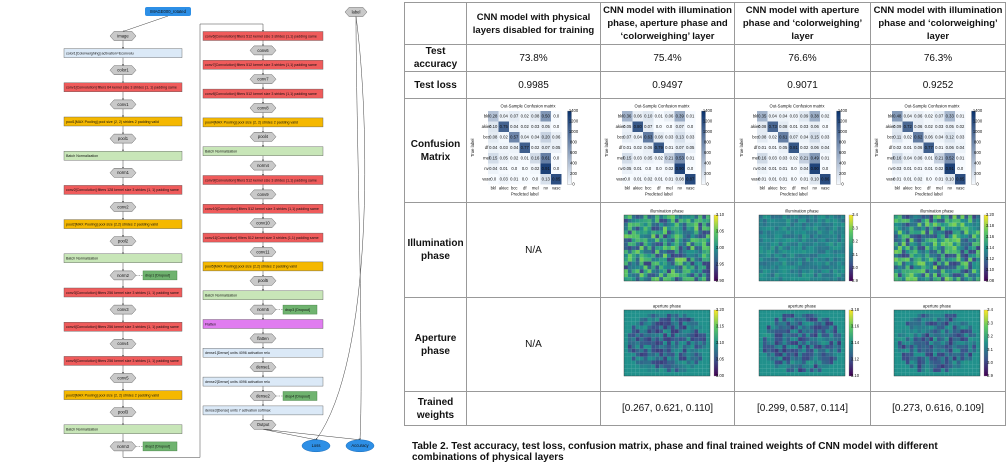 The image size is (1008, 474). I want to click on plot-frame, so click(801, 248).